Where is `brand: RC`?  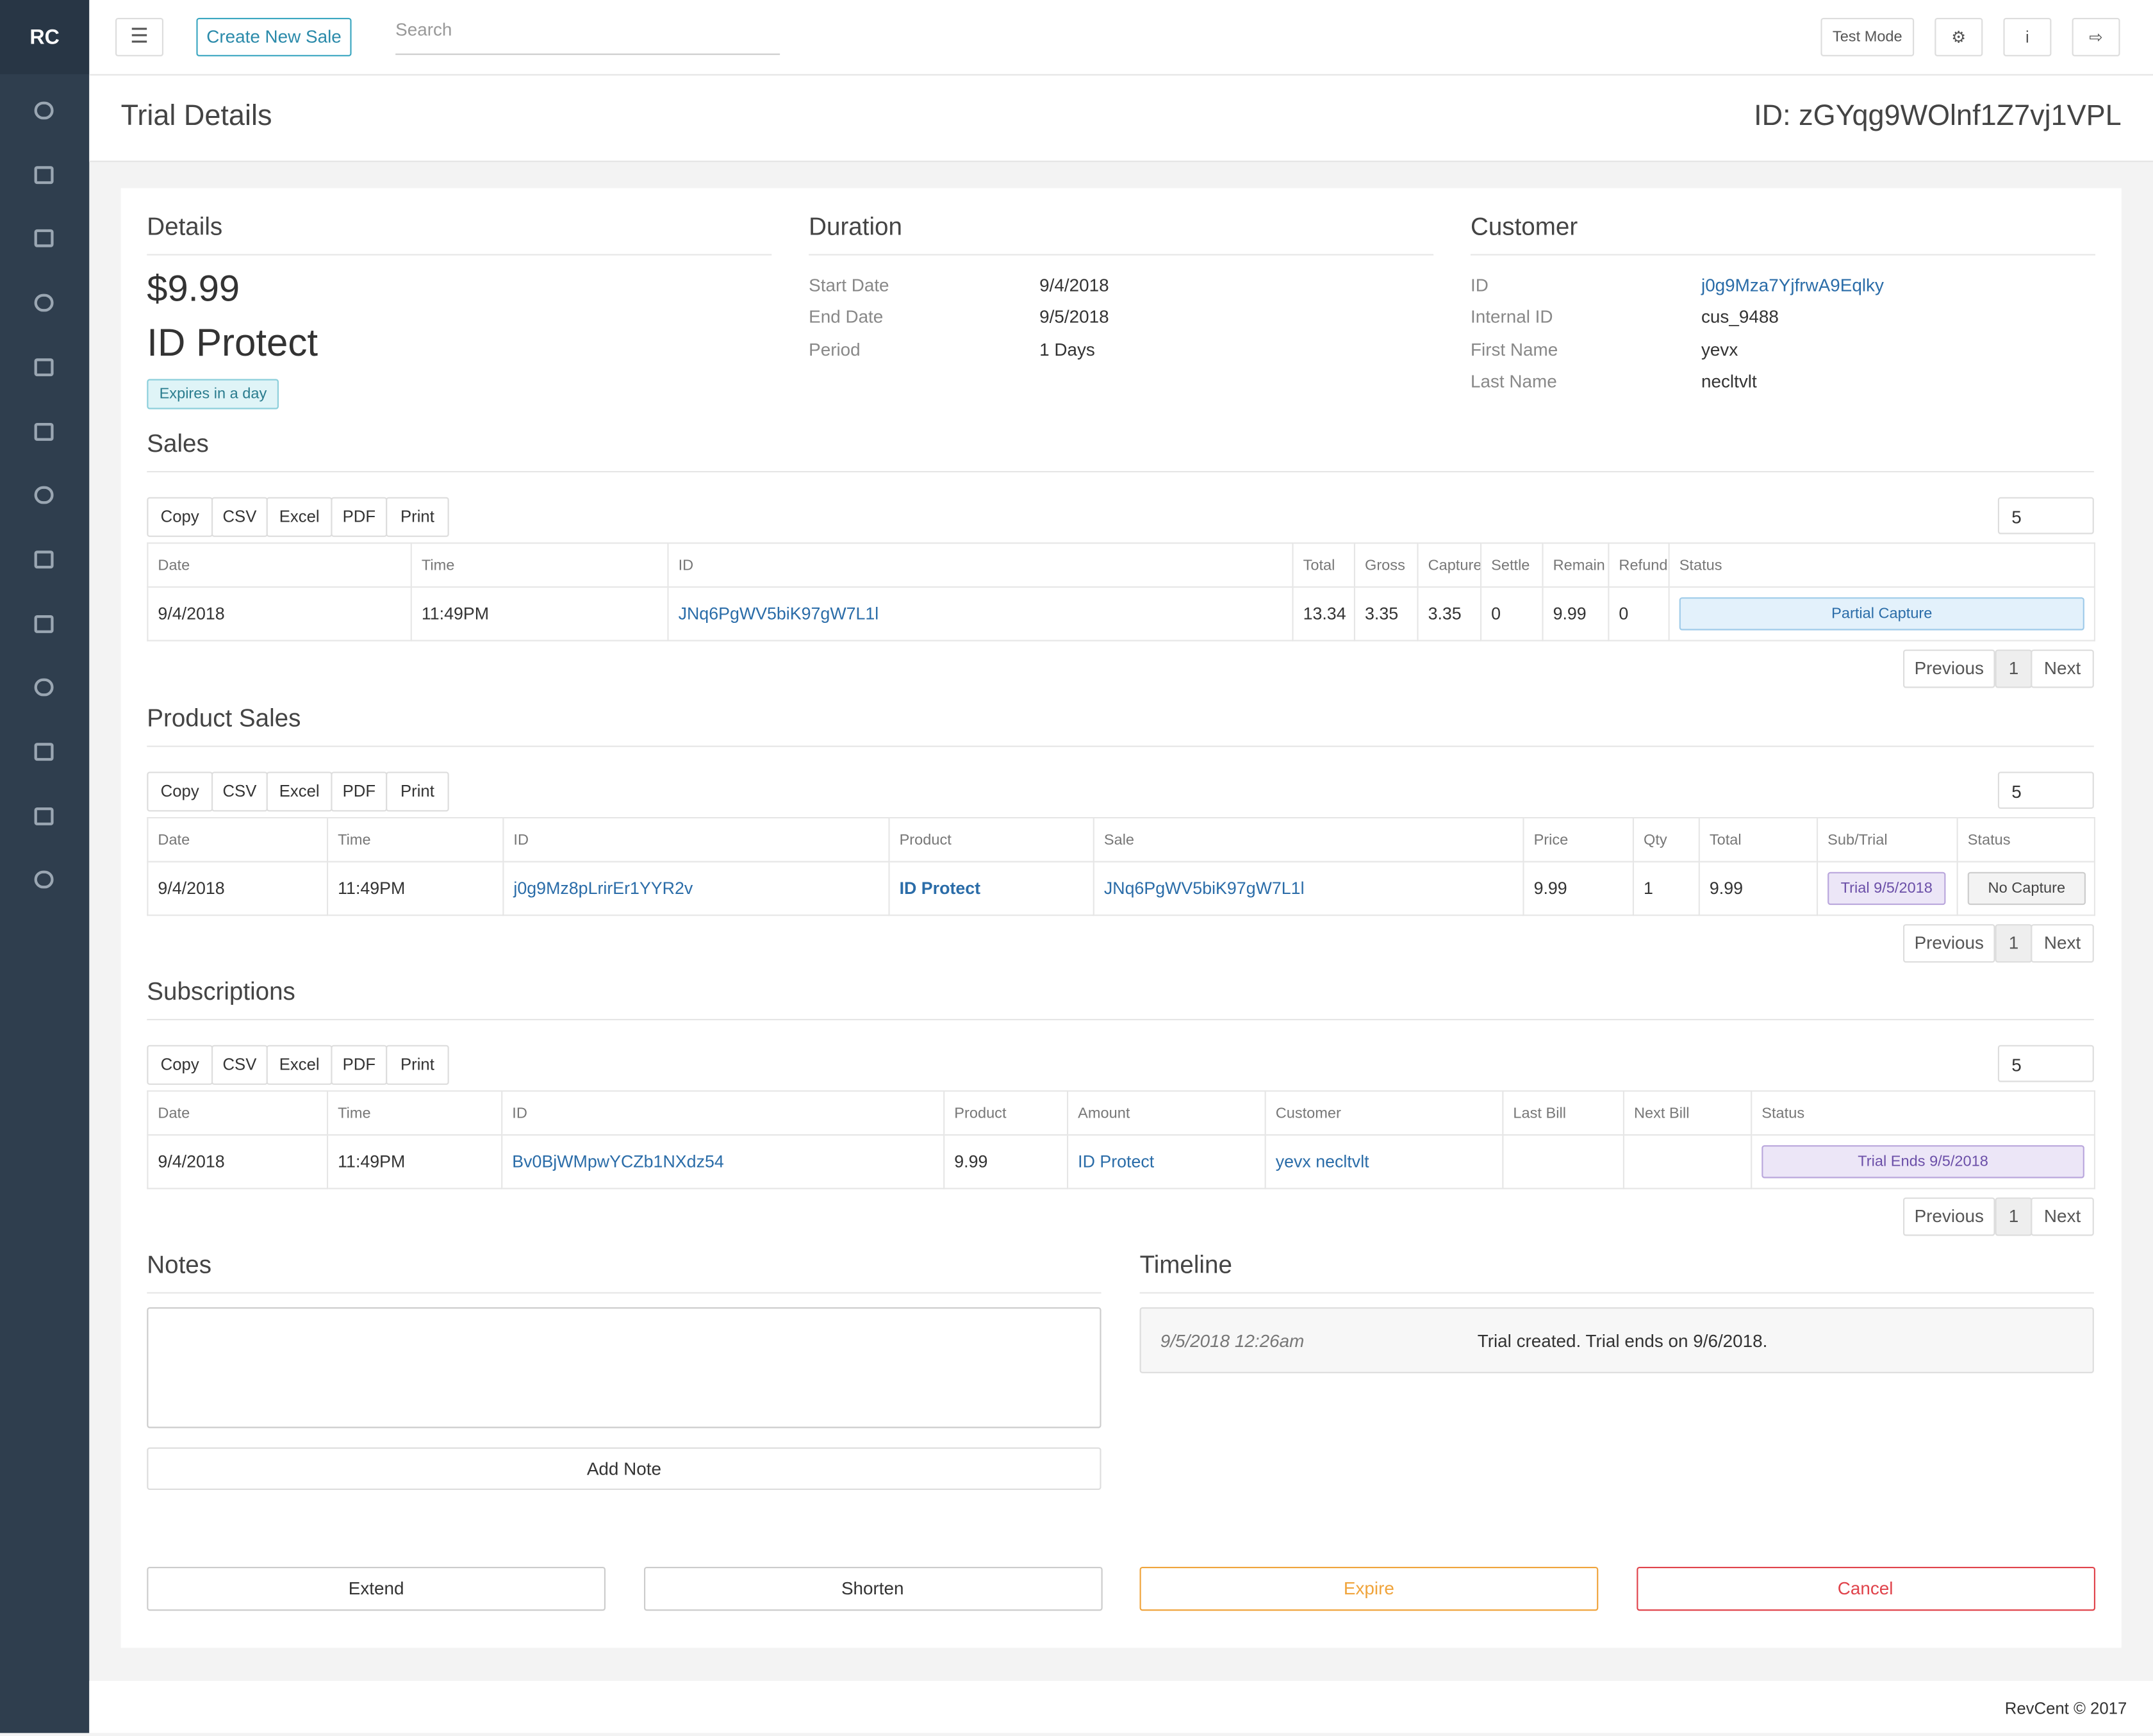 brand: RC is located at coordinates (45, 37).